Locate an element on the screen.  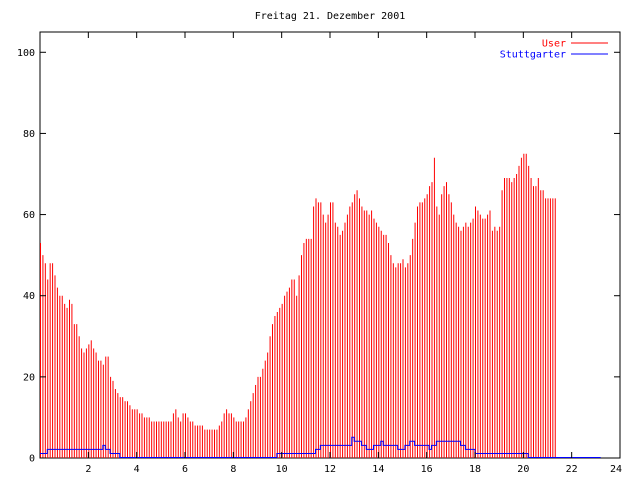
x-tick-label: 6 is located at coordinates (185, 469).